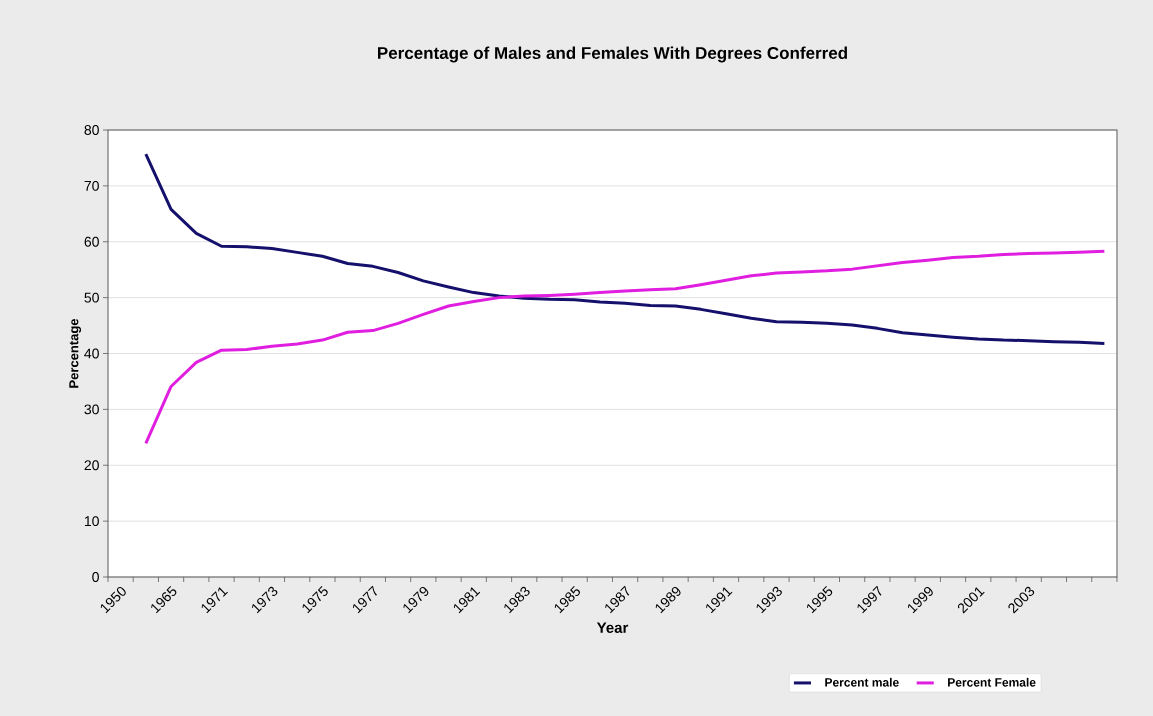 The height and width of the screenshot is (716, 1153). What do you see at coordinates (91, 297) in the screenshot?
I see `y-tick-label: 50` at bounding box center [91, 297].